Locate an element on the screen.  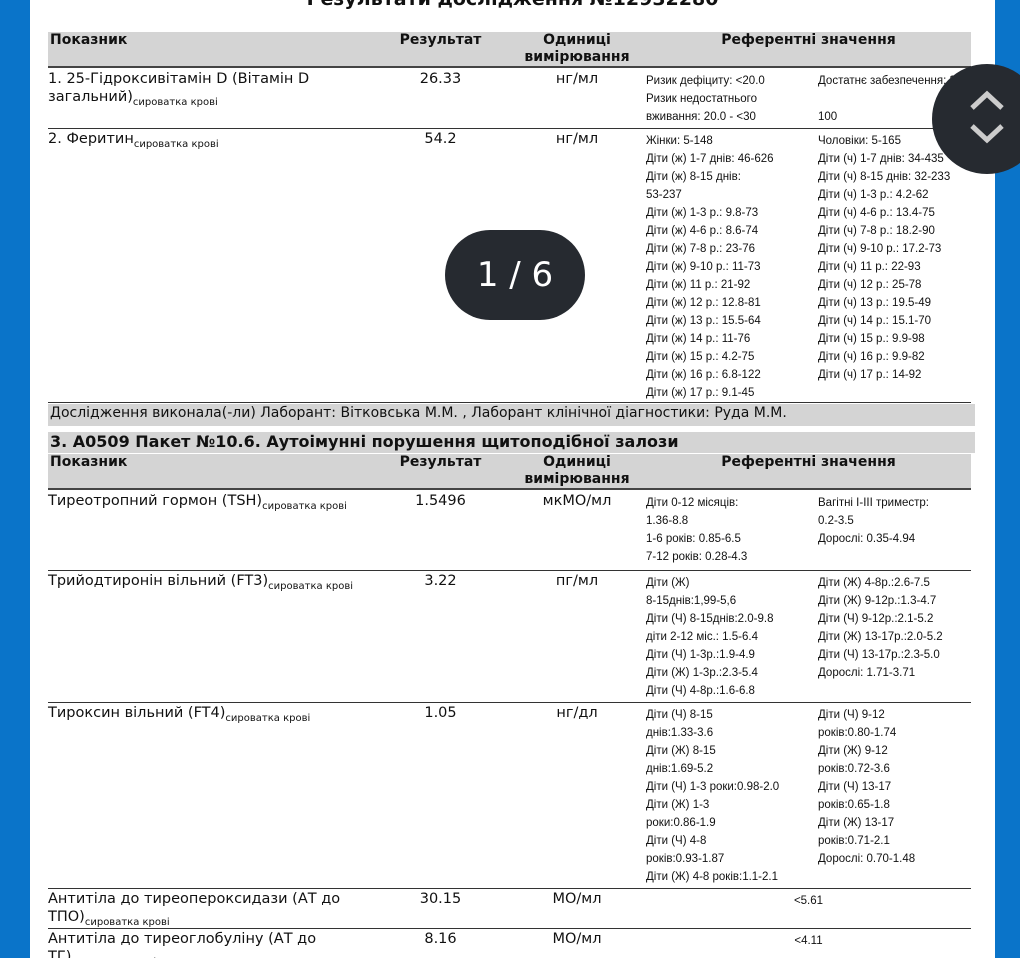
ref-line: 1.36-8.8 is located at coordinates (667, 521).